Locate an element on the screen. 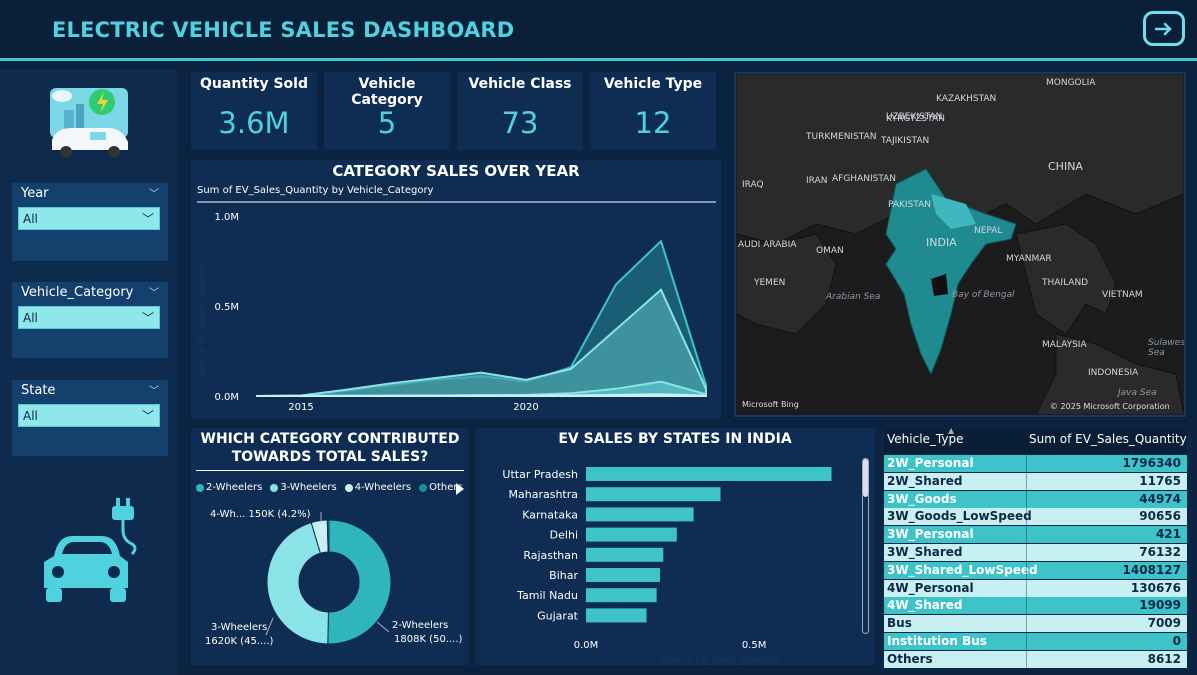  donut-legend: 2-Wheelers 3-Wheelers 4-Wheelers Others is located at coordinates (329, 487).